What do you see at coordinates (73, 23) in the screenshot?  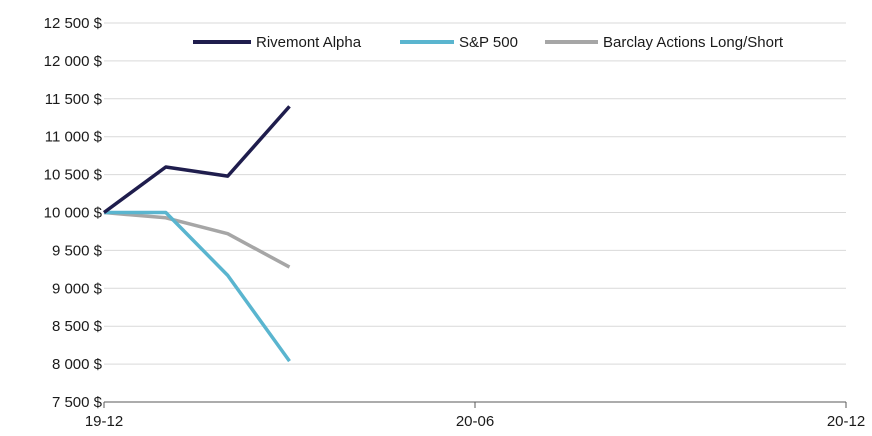 I see `y-tick-label: 12 500 $` at bounding box center [73, 23].